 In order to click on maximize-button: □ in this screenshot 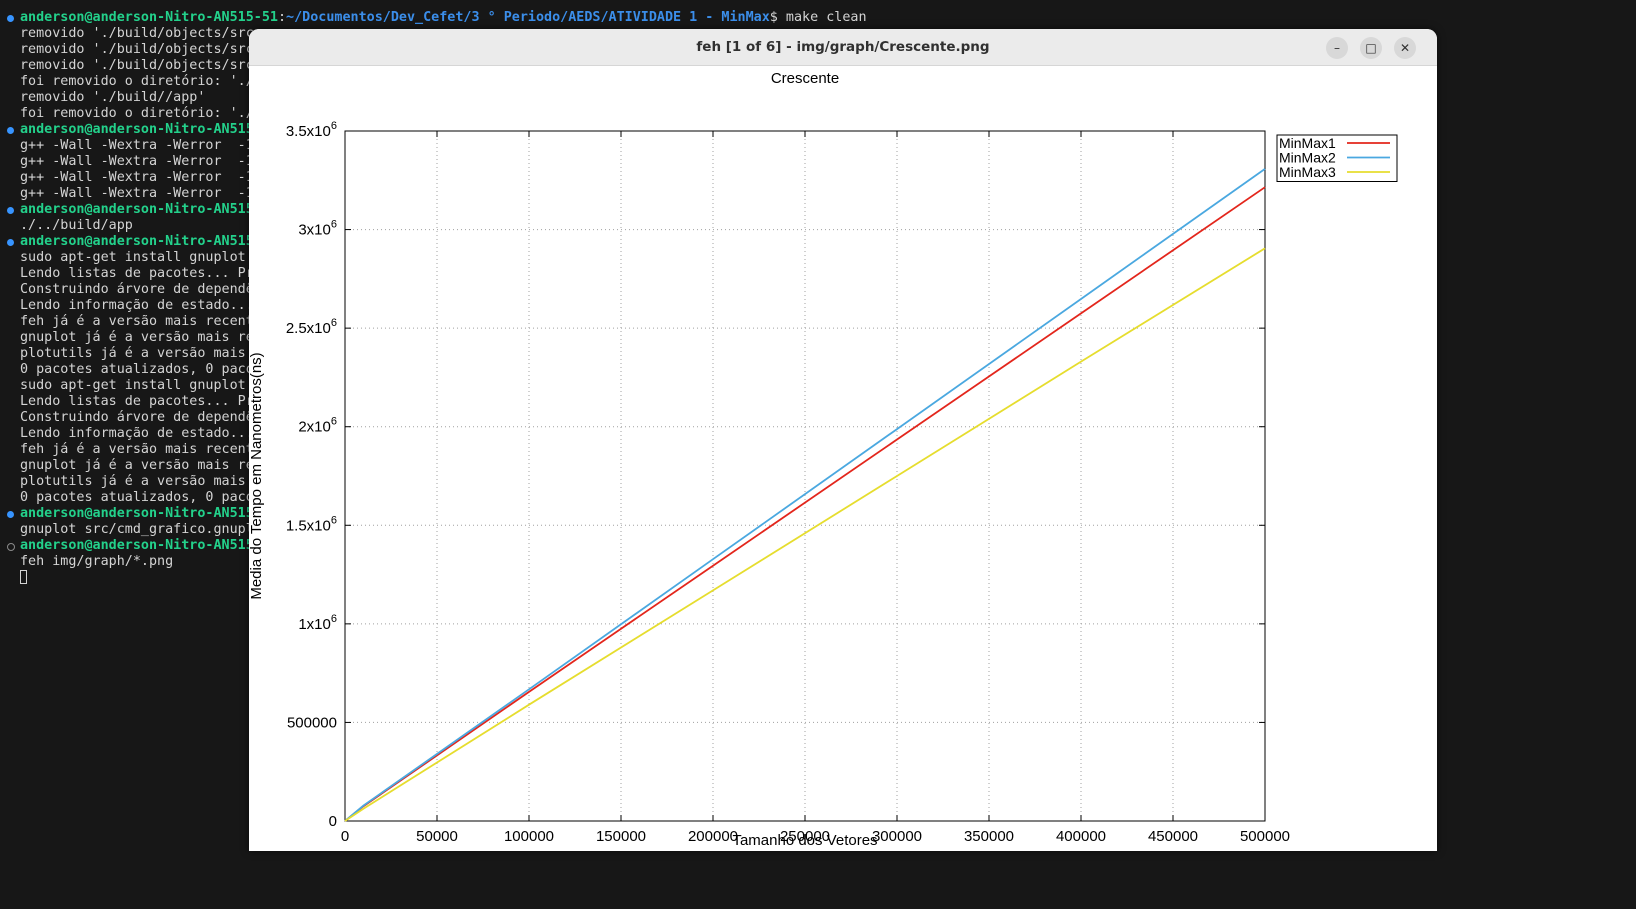, I will do `click(1371, 48)`.